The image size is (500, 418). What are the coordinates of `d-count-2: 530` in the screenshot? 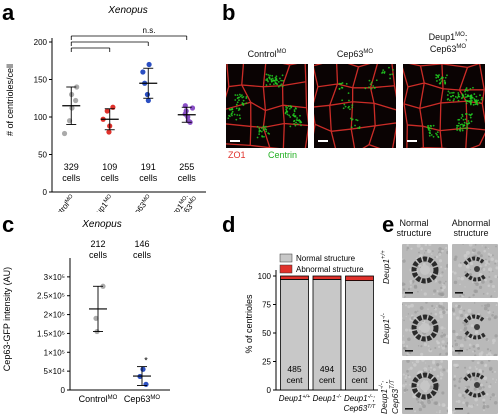 It's located at (359, 369).